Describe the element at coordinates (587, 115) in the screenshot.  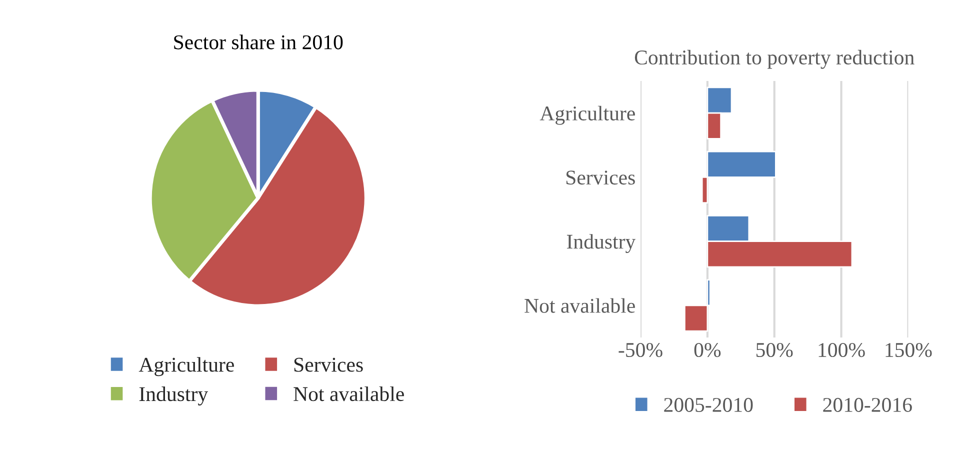
I see `y-tick-label: Agriculture` at that location.